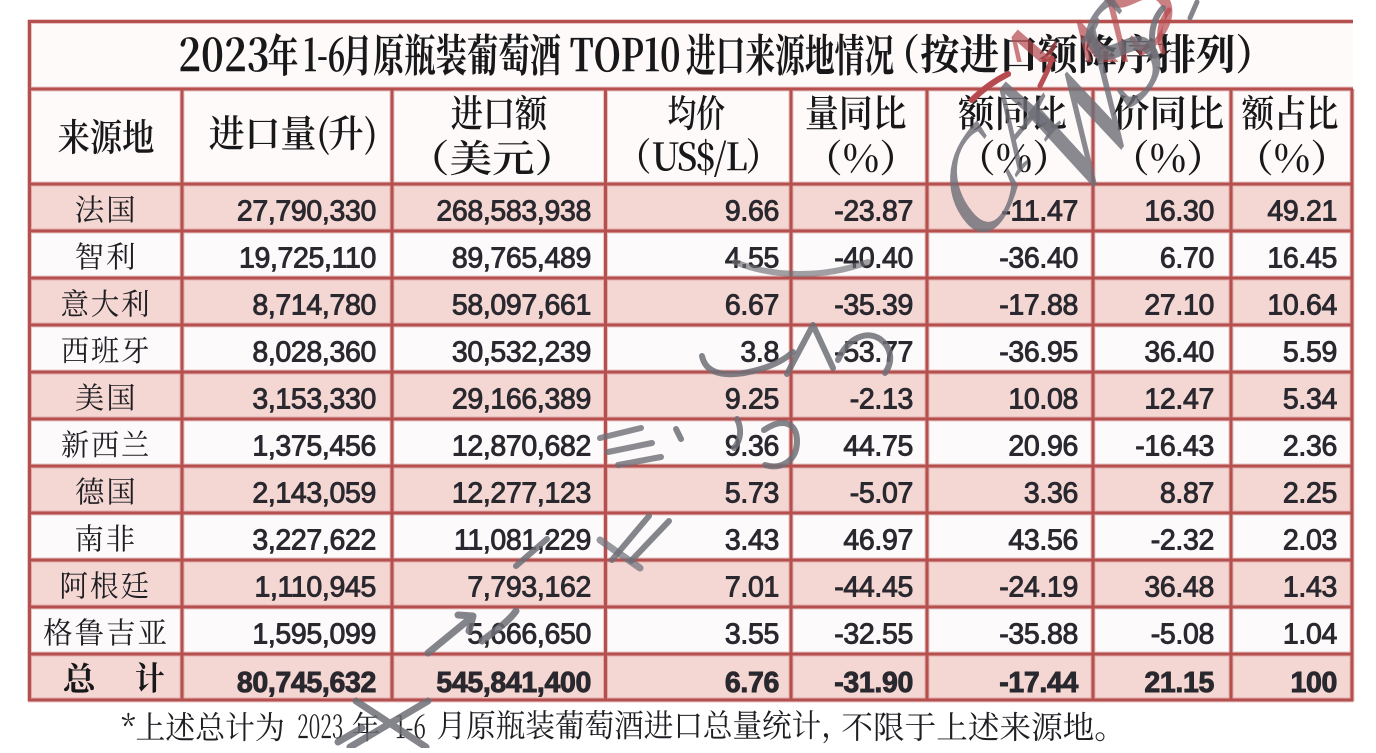 The width and height of the screenshot is (1376, 753). What do you see at coordinates (1038, 258) in the screenshot?
I see `svg-text: -36.40` at bounding box center [1038, 258].